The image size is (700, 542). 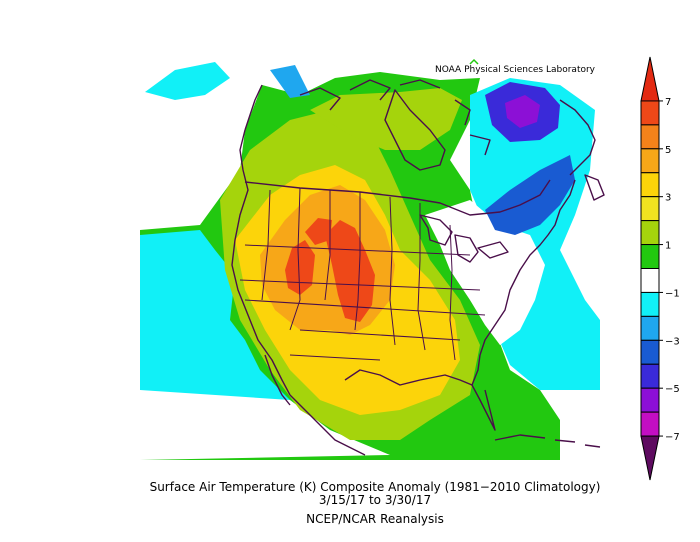 What do you see at coordinates (350, 271) in the screenshot?
I see `anomaly-fill-red-central` at bounding box center [350, 271].